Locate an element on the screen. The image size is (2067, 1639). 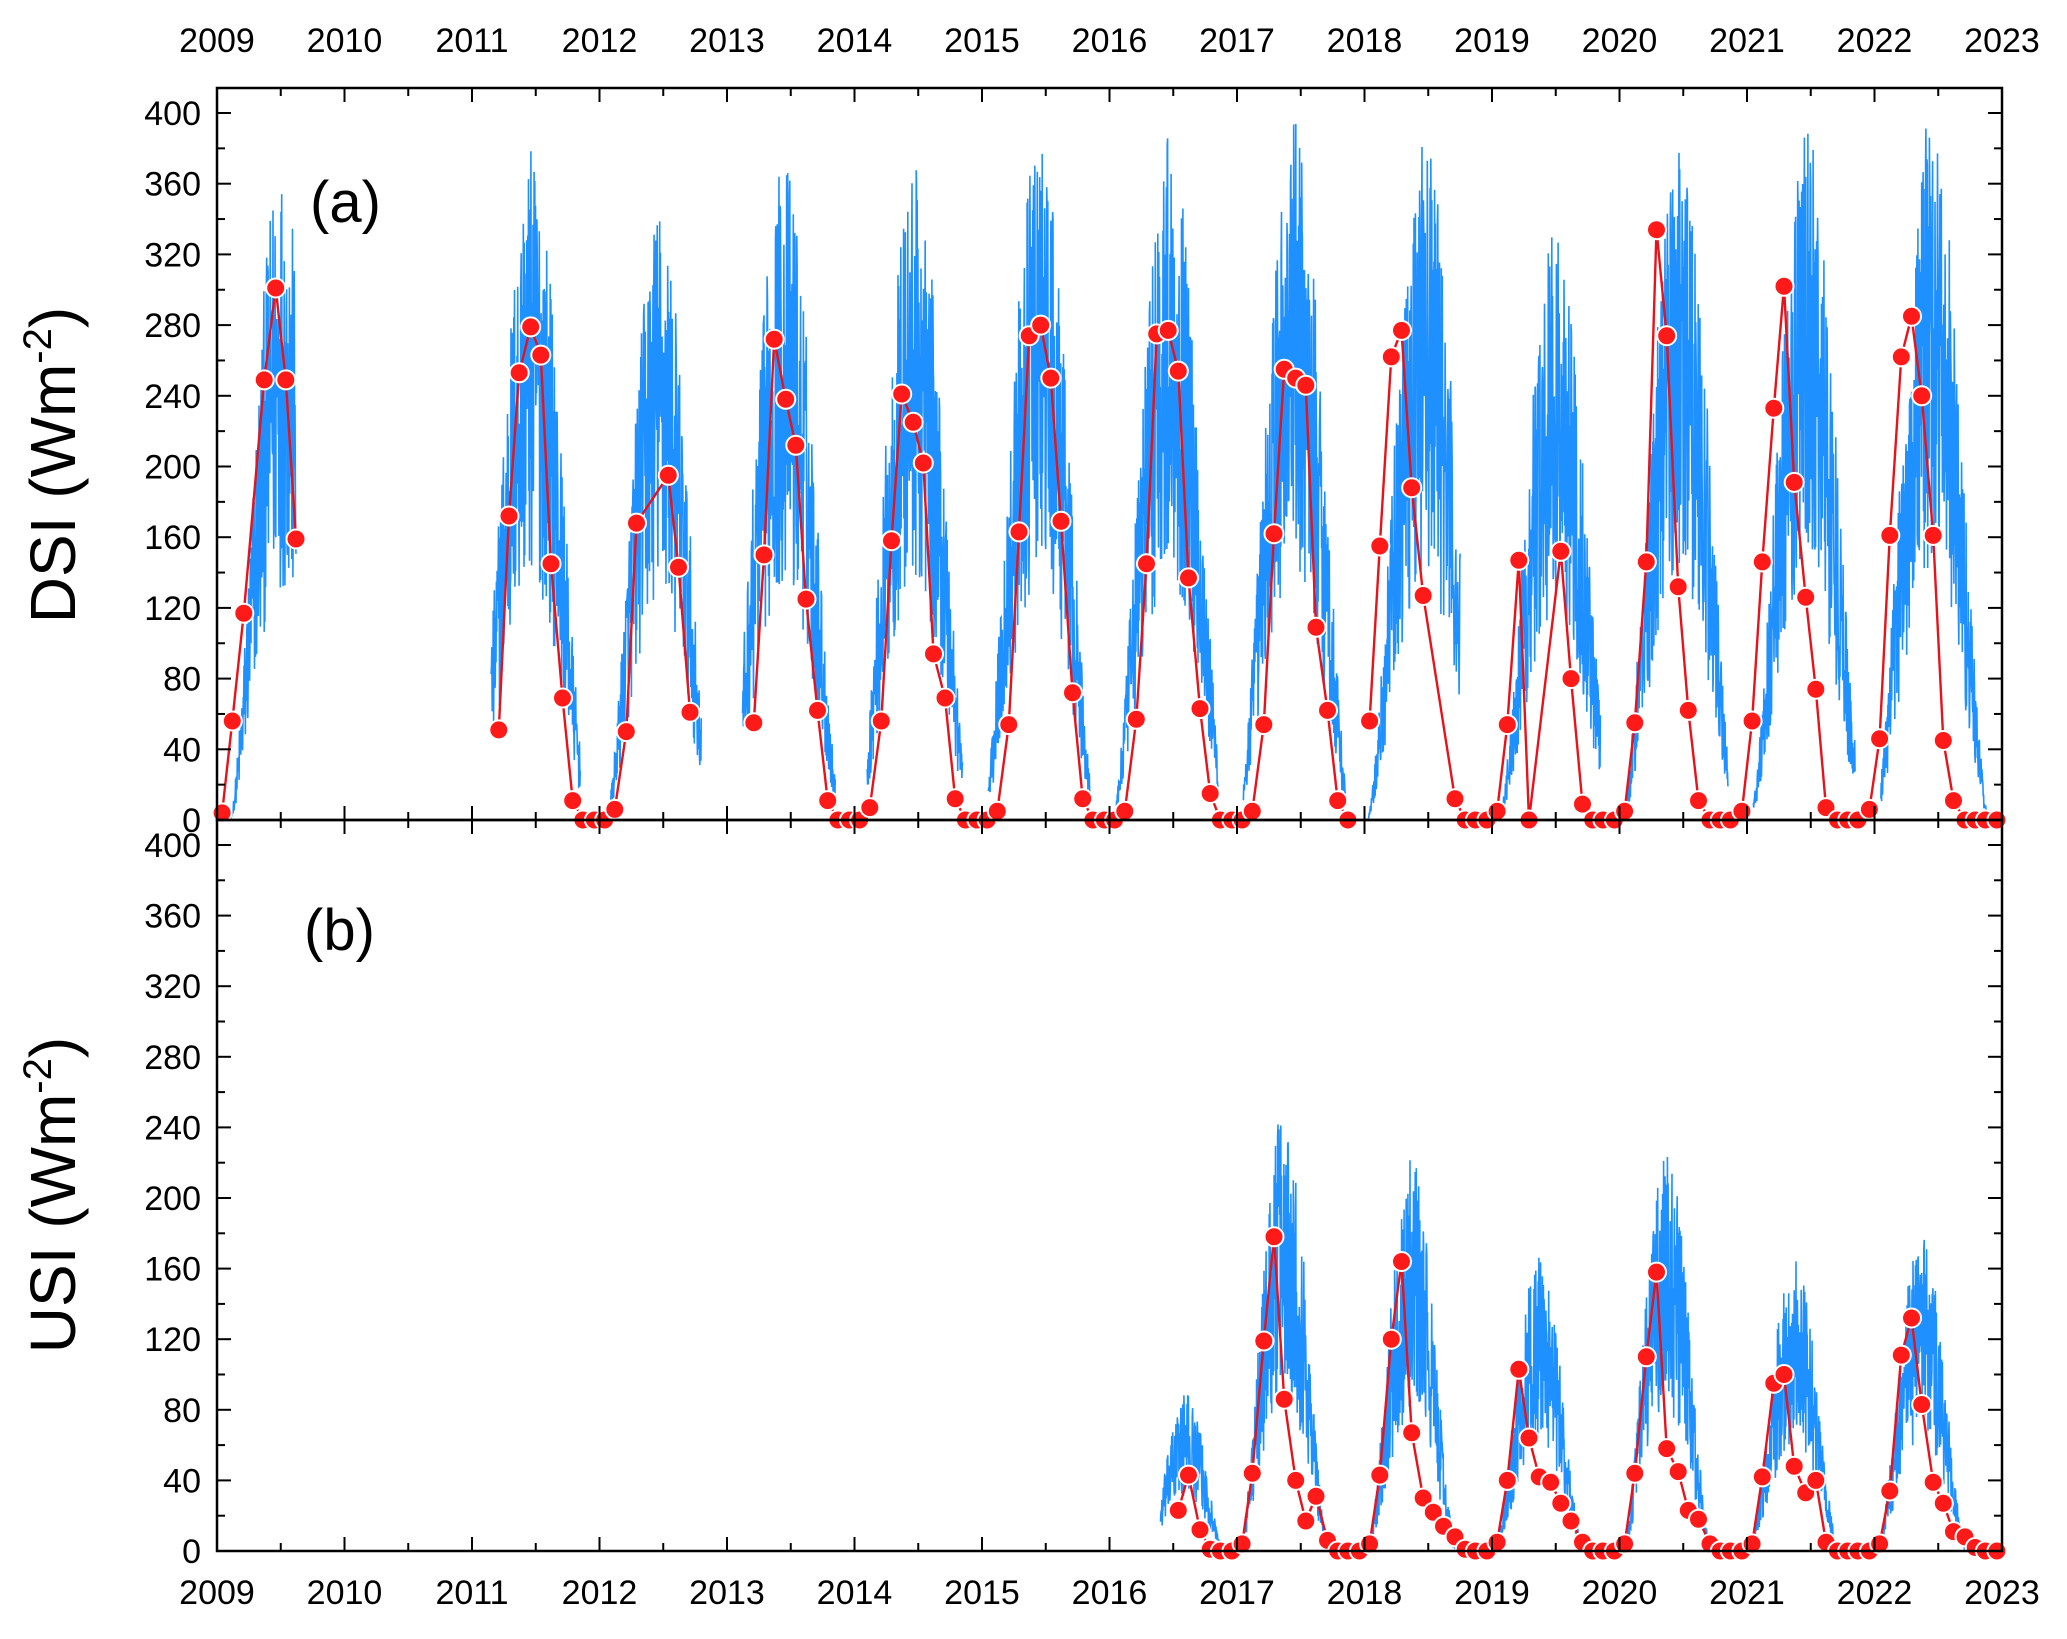
panel-b-daily-series is located at coordinates (1577, 1338).